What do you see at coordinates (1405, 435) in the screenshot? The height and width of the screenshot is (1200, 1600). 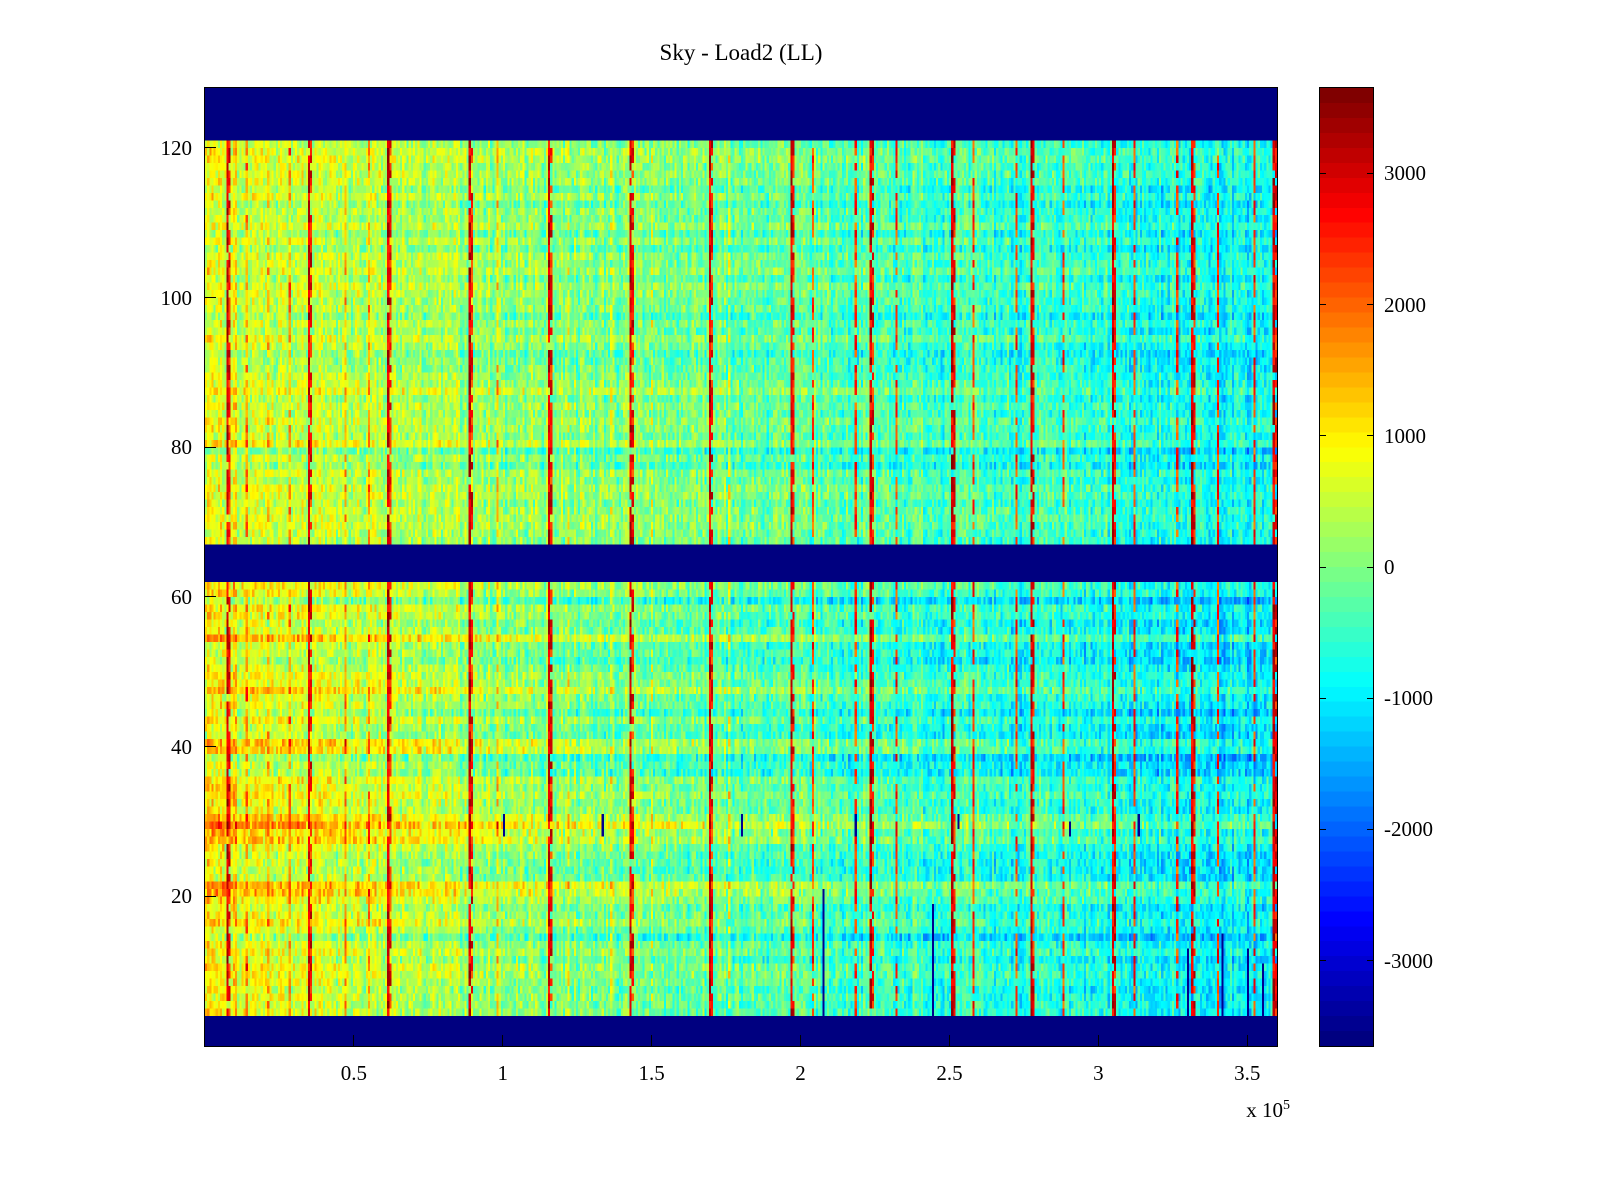 I see `colorbar-tick-label: 1000` at bounding box center [1405, 435].